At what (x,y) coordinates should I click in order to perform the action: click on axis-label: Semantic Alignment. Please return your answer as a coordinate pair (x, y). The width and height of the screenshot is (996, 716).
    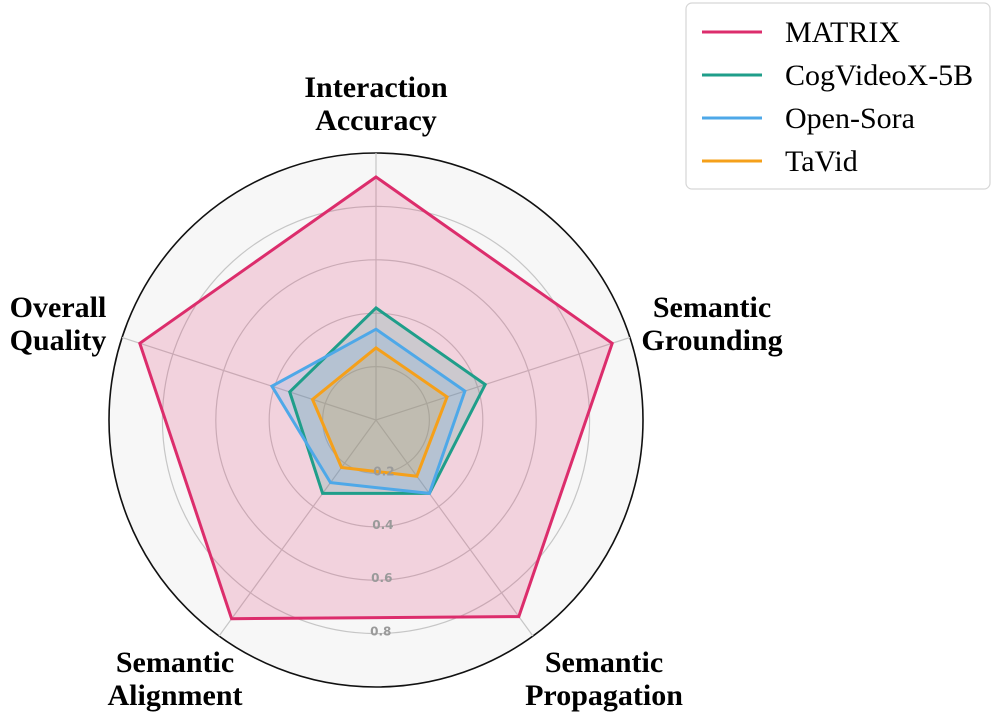
    Looking at the image, I should click on (175, 679).